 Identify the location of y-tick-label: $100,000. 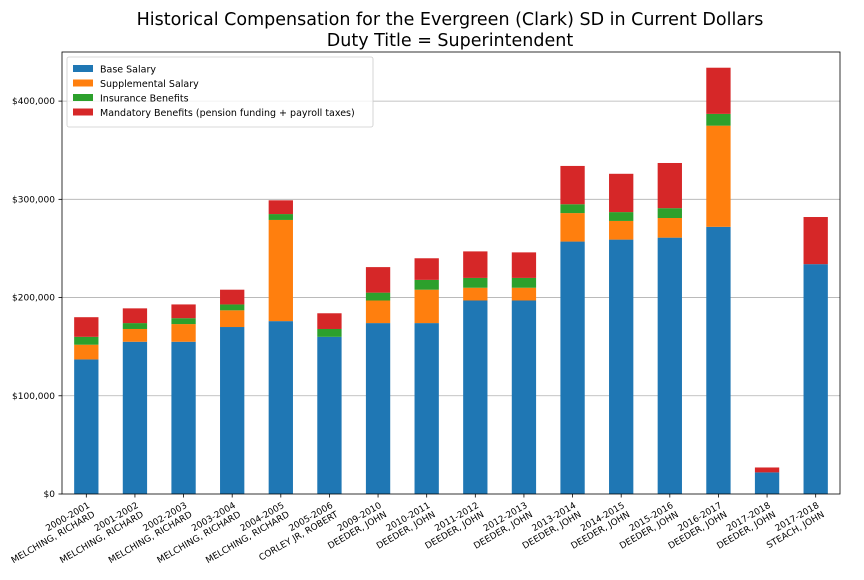
(33, 397).